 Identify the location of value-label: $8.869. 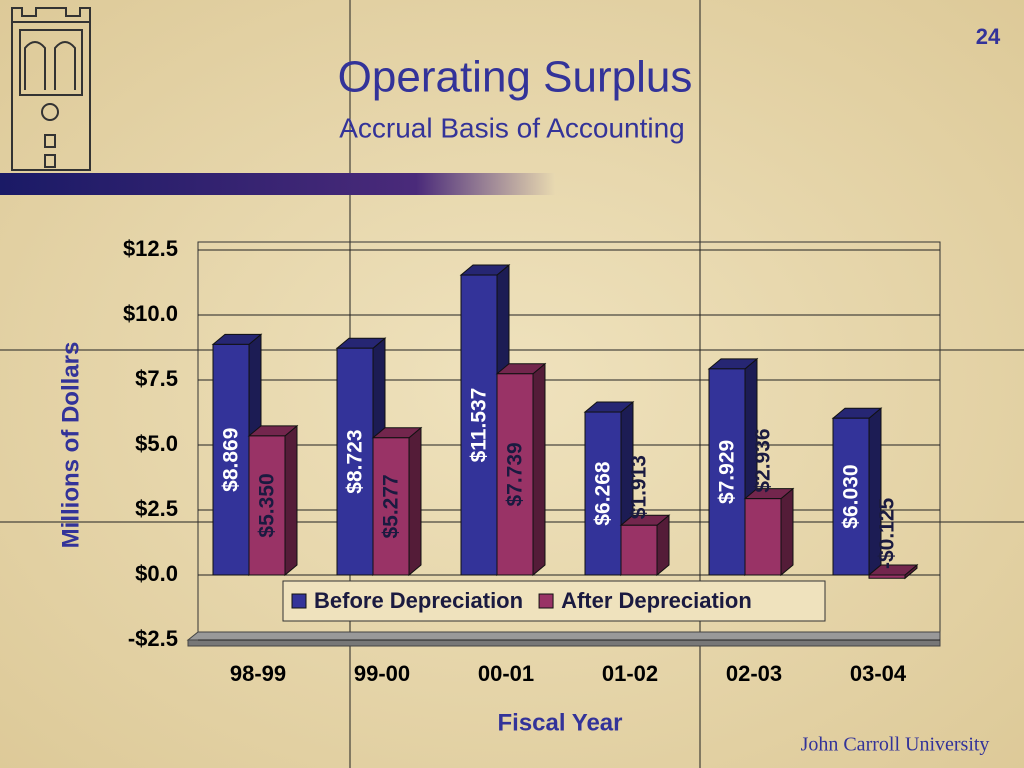
(231, 460).